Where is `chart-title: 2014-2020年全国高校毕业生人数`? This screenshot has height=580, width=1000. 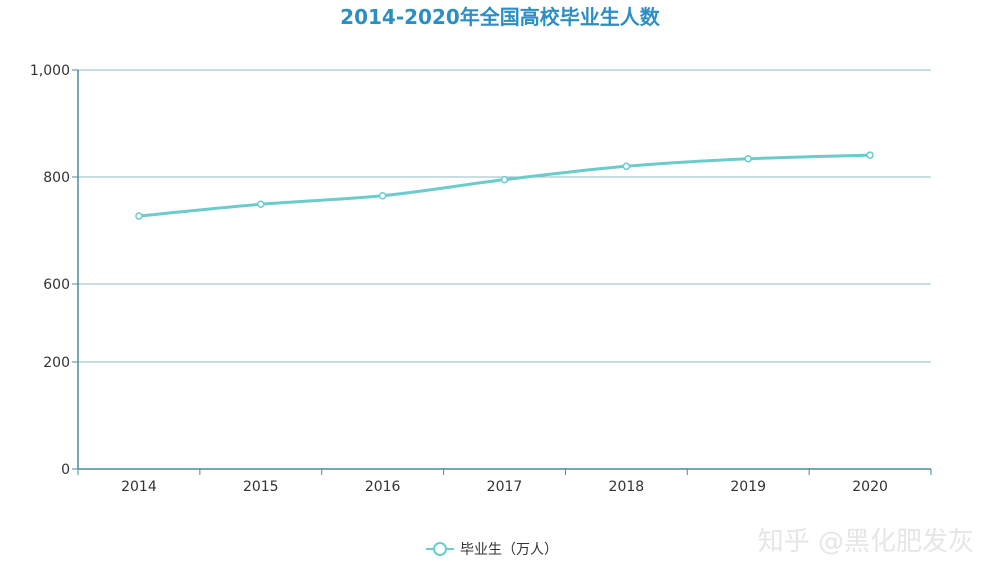
chart-title: 2014-2020年全国高校毕业生人数 is located at coordinates (500, 17).